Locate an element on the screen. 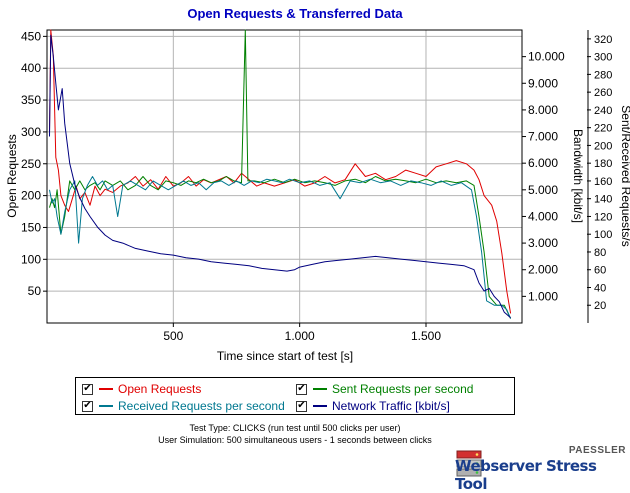 The height and width of the screenshot is (493, 630). server-stack-icon is located at coordinates (469, 463).